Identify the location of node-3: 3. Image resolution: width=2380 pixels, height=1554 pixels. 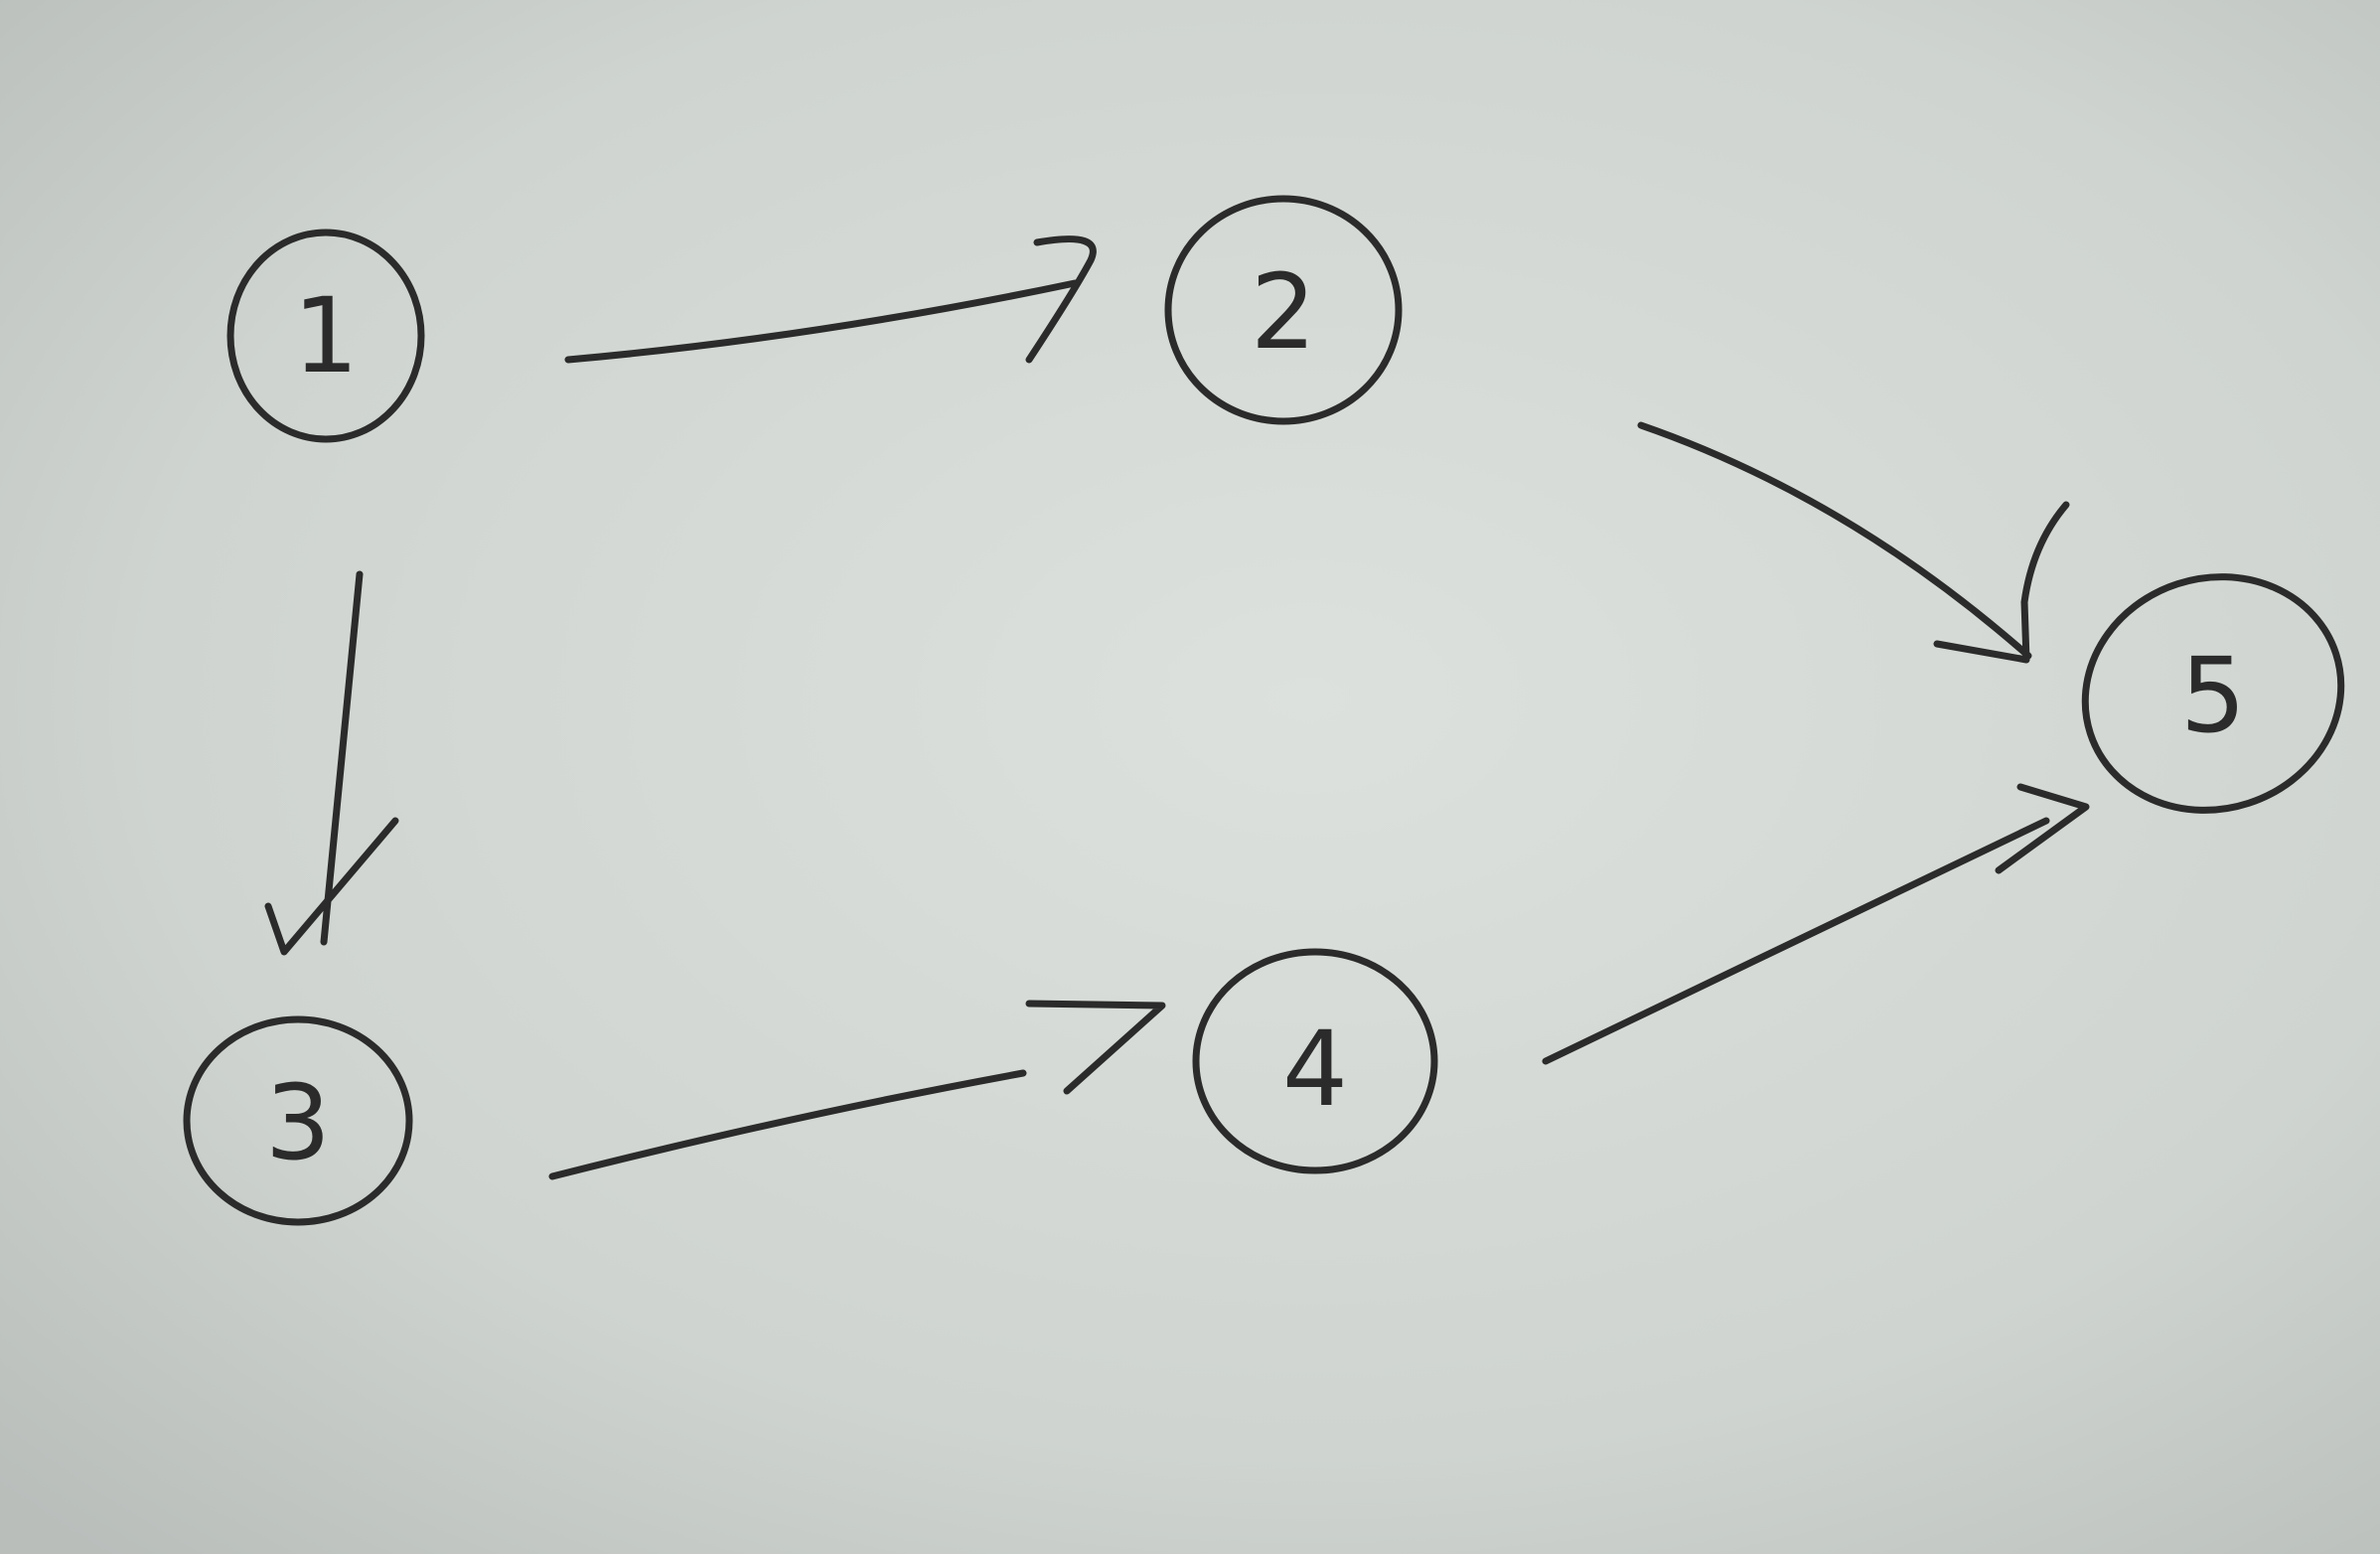
(298, 1120).